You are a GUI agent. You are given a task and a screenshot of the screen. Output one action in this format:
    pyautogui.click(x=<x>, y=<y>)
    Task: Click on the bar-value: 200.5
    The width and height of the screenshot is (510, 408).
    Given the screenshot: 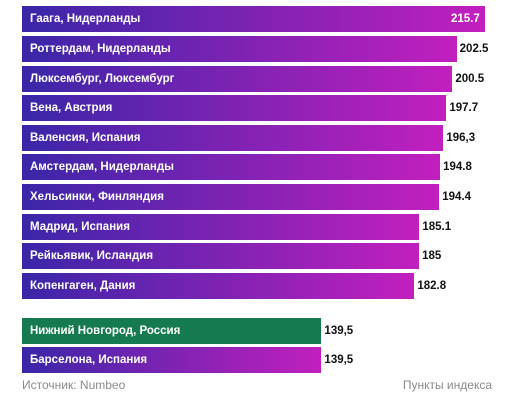 What is the action you would take?
    pyautogui.click(x=470, y=79)
    